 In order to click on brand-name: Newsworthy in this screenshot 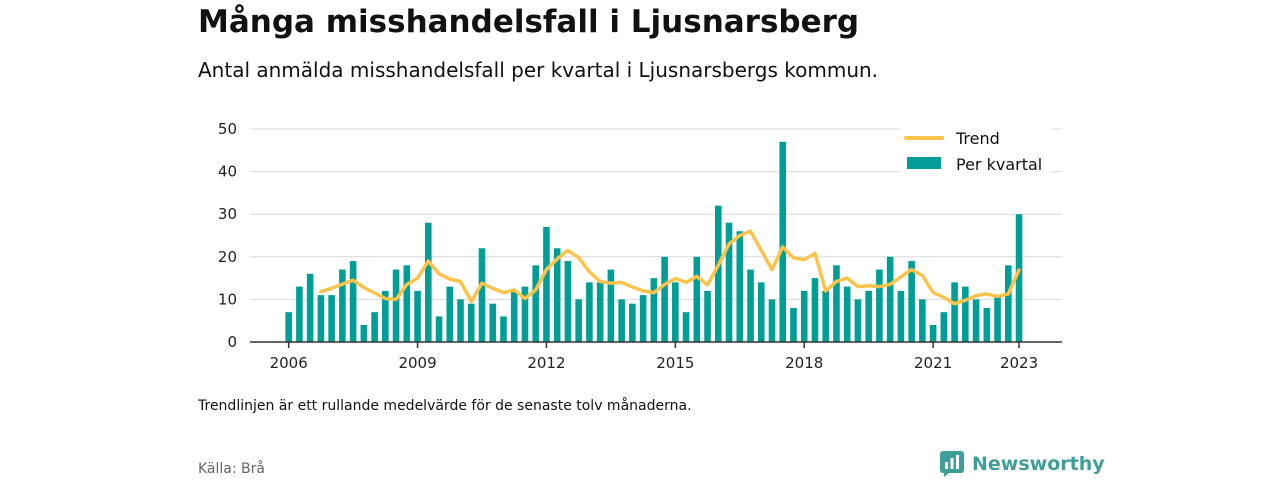, I will do `click(1038, 464)`.